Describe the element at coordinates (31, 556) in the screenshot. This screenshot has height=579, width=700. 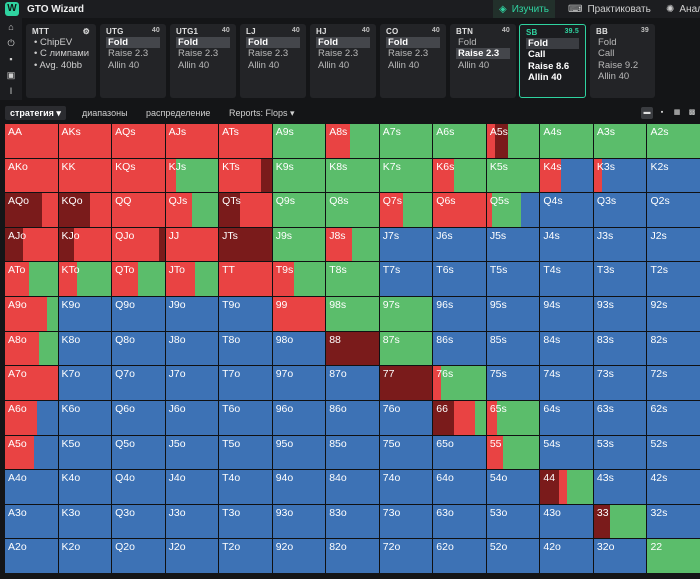
I see `hand-cell-A2o: A2o` at that location.